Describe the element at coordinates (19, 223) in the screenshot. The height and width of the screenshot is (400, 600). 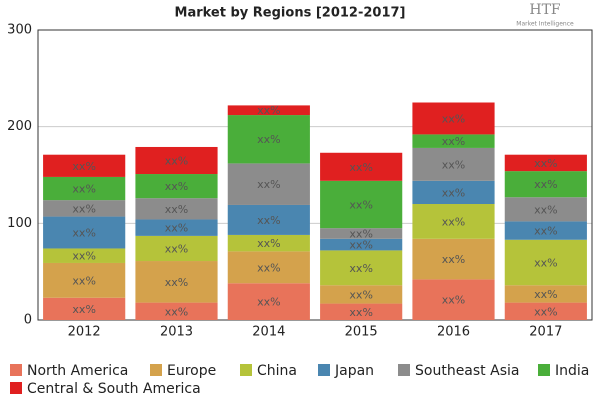
I see `y-tick-label: 100` at that location.